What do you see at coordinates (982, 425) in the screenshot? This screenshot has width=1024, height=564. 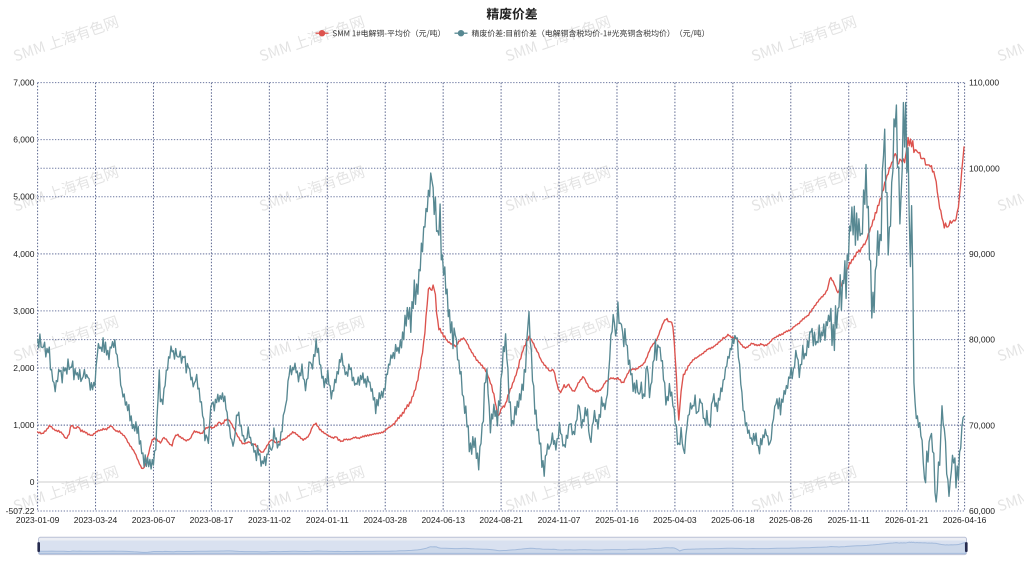 I see `svg-text: 70,000` at bounding box center [982, 425].